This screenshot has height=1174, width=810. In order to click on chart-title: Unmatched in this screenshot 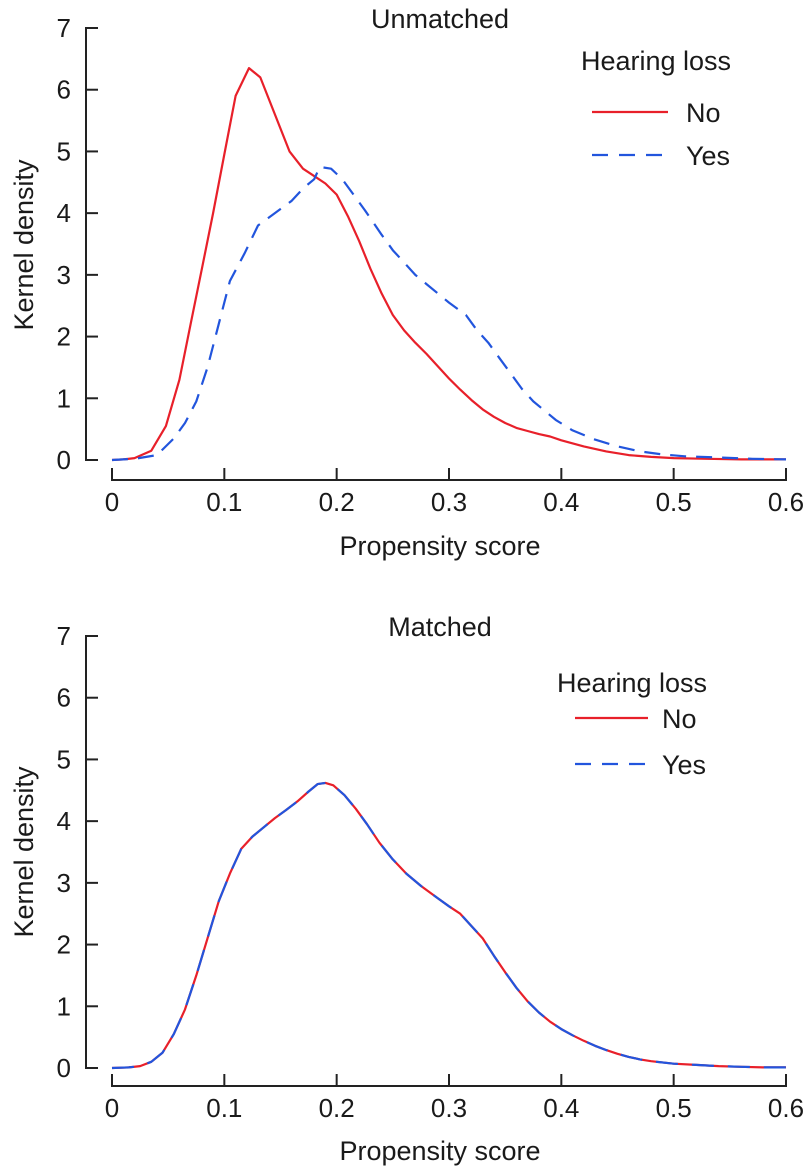, I will do `click(440, 19)`.